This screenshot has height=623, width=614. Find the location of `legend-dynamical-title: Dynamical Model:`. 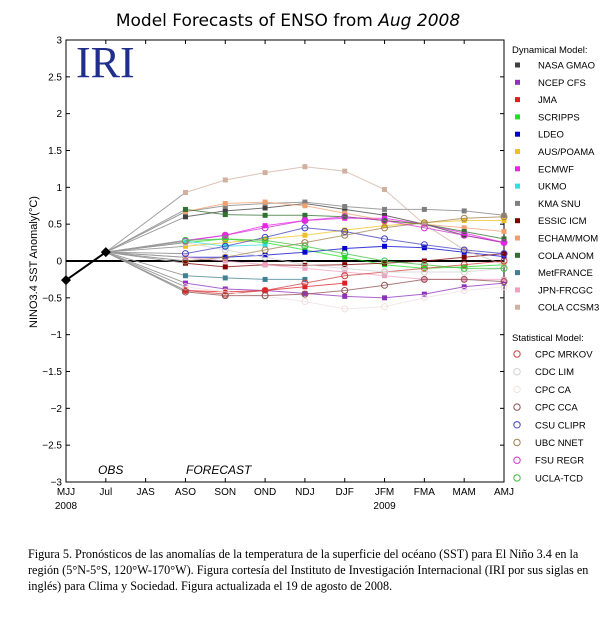

legend-dynamical-title: Dynamical Model: is located at coordinates (550, 50).